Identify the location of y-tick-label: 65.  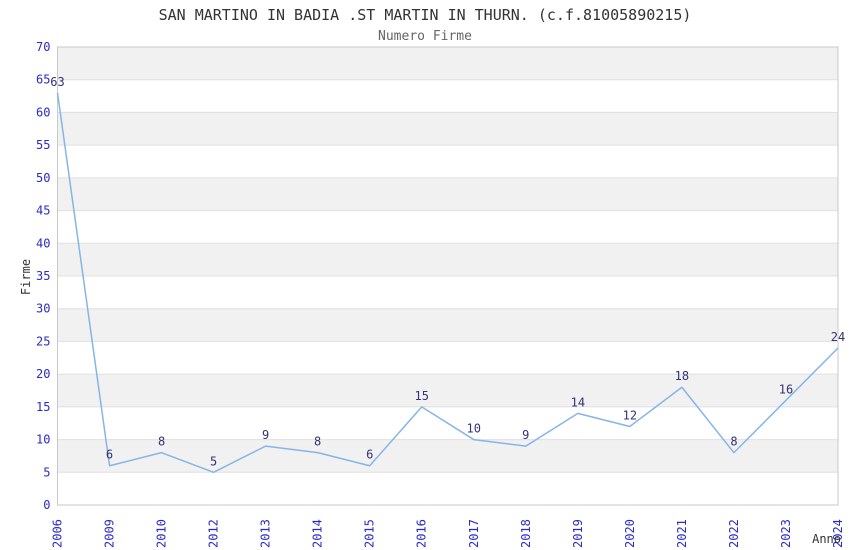
(43, 80).